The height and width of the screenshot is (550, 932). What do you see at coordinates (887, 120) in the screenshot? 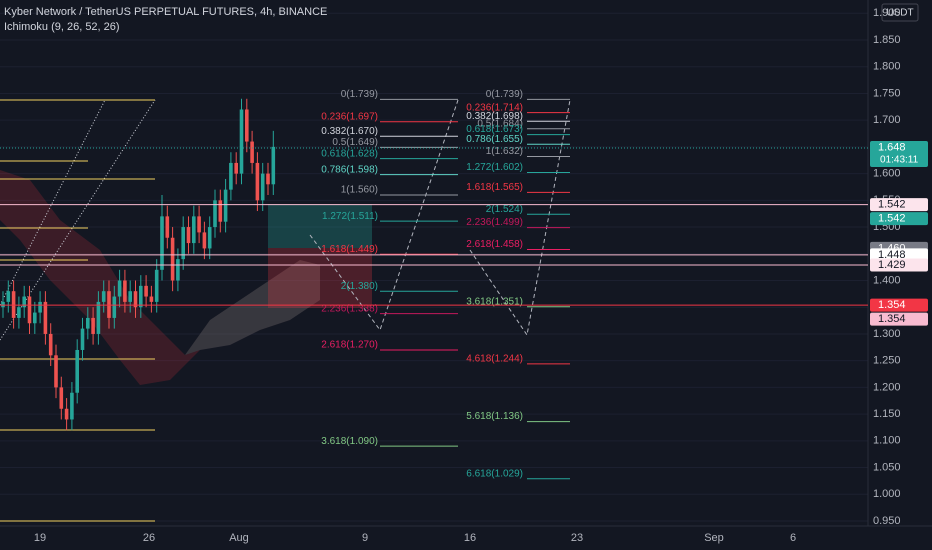
I see `price-tick-label: 1.700` at bounding box center [887, 120].